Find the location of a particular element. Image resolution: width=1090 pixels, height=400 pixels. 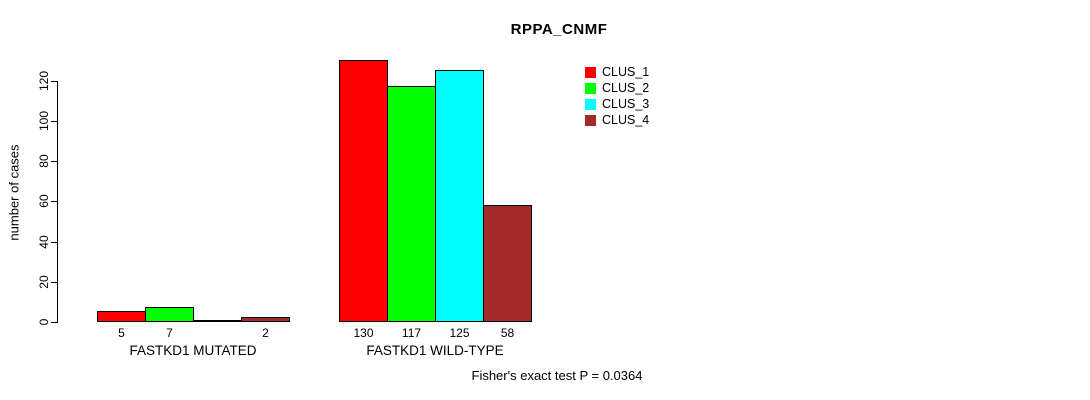

category-label: FASTKD1 MUTATED is located at coordinates (193, 350).